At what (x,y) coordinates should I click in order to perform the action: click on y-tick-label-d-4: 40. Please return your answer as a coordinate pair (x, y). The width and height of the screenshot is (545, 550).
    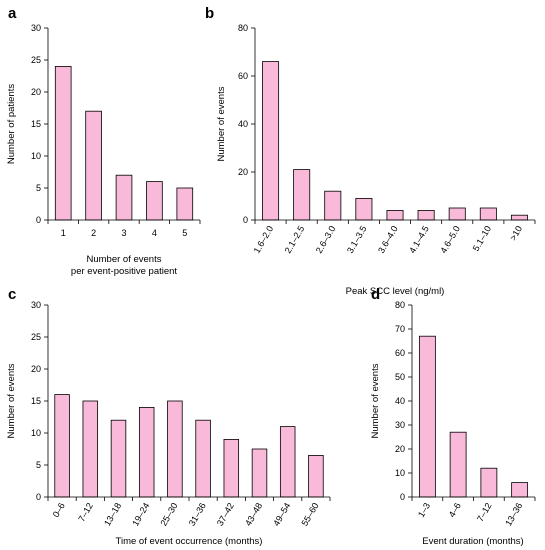
    Looking at the image, I should click on (400, 401).